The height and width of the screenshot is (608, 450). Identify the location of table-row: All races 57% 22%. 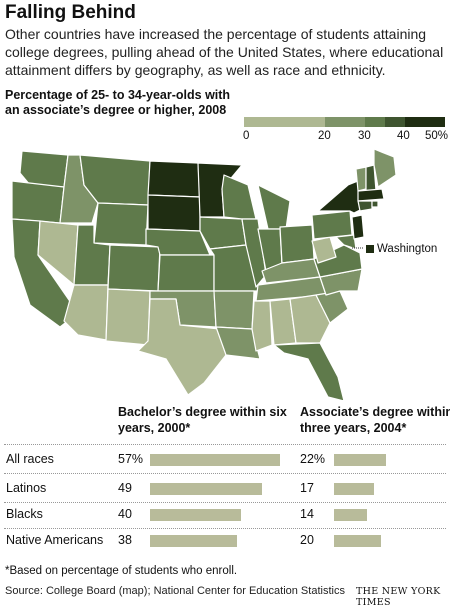
(225, 460).